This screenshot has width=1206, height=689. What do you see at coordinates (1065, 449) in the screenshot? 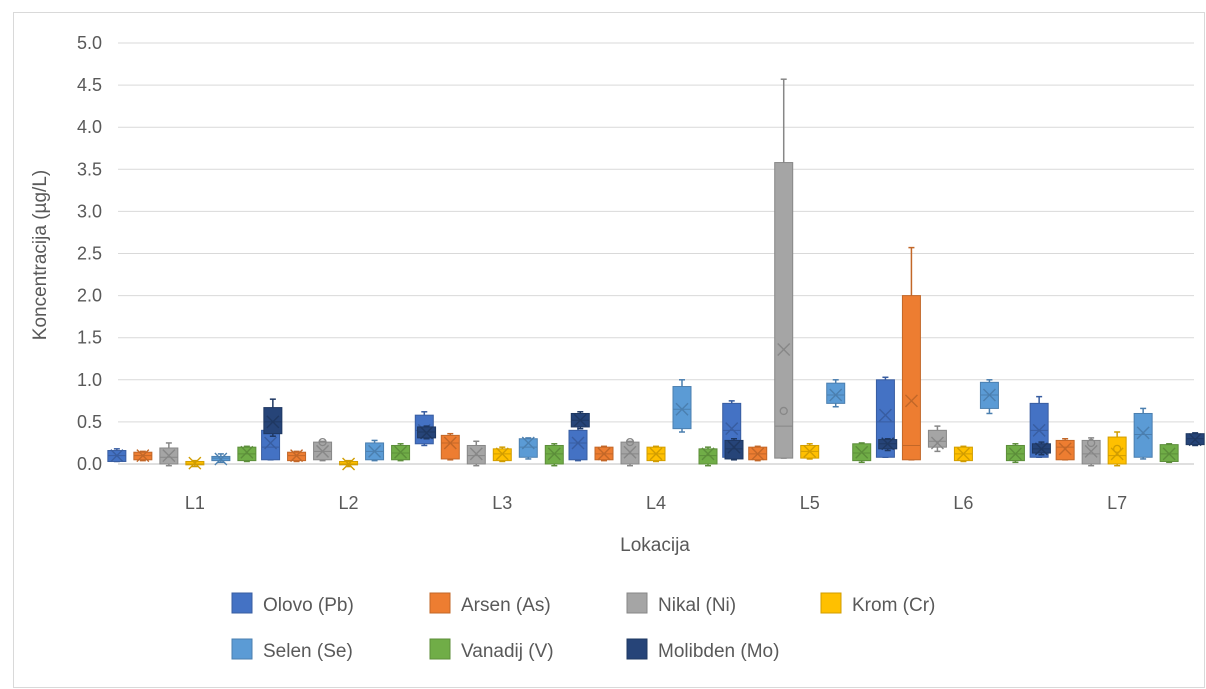
I see `box-arsen-as-l7` at bounding box center [1065, 449].